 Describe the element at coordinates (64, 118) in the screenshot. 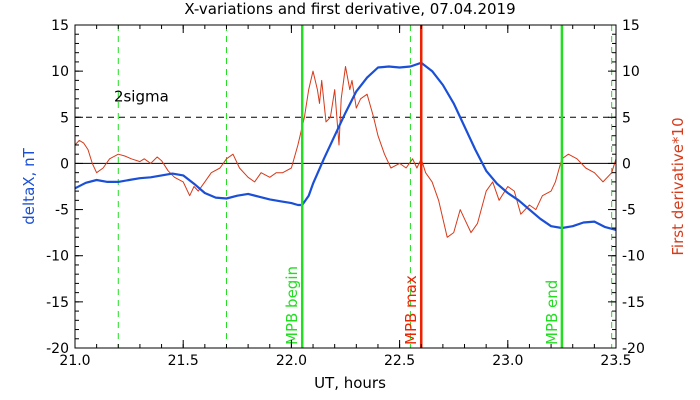

I see `y-tick-label-left: 5` at that location.